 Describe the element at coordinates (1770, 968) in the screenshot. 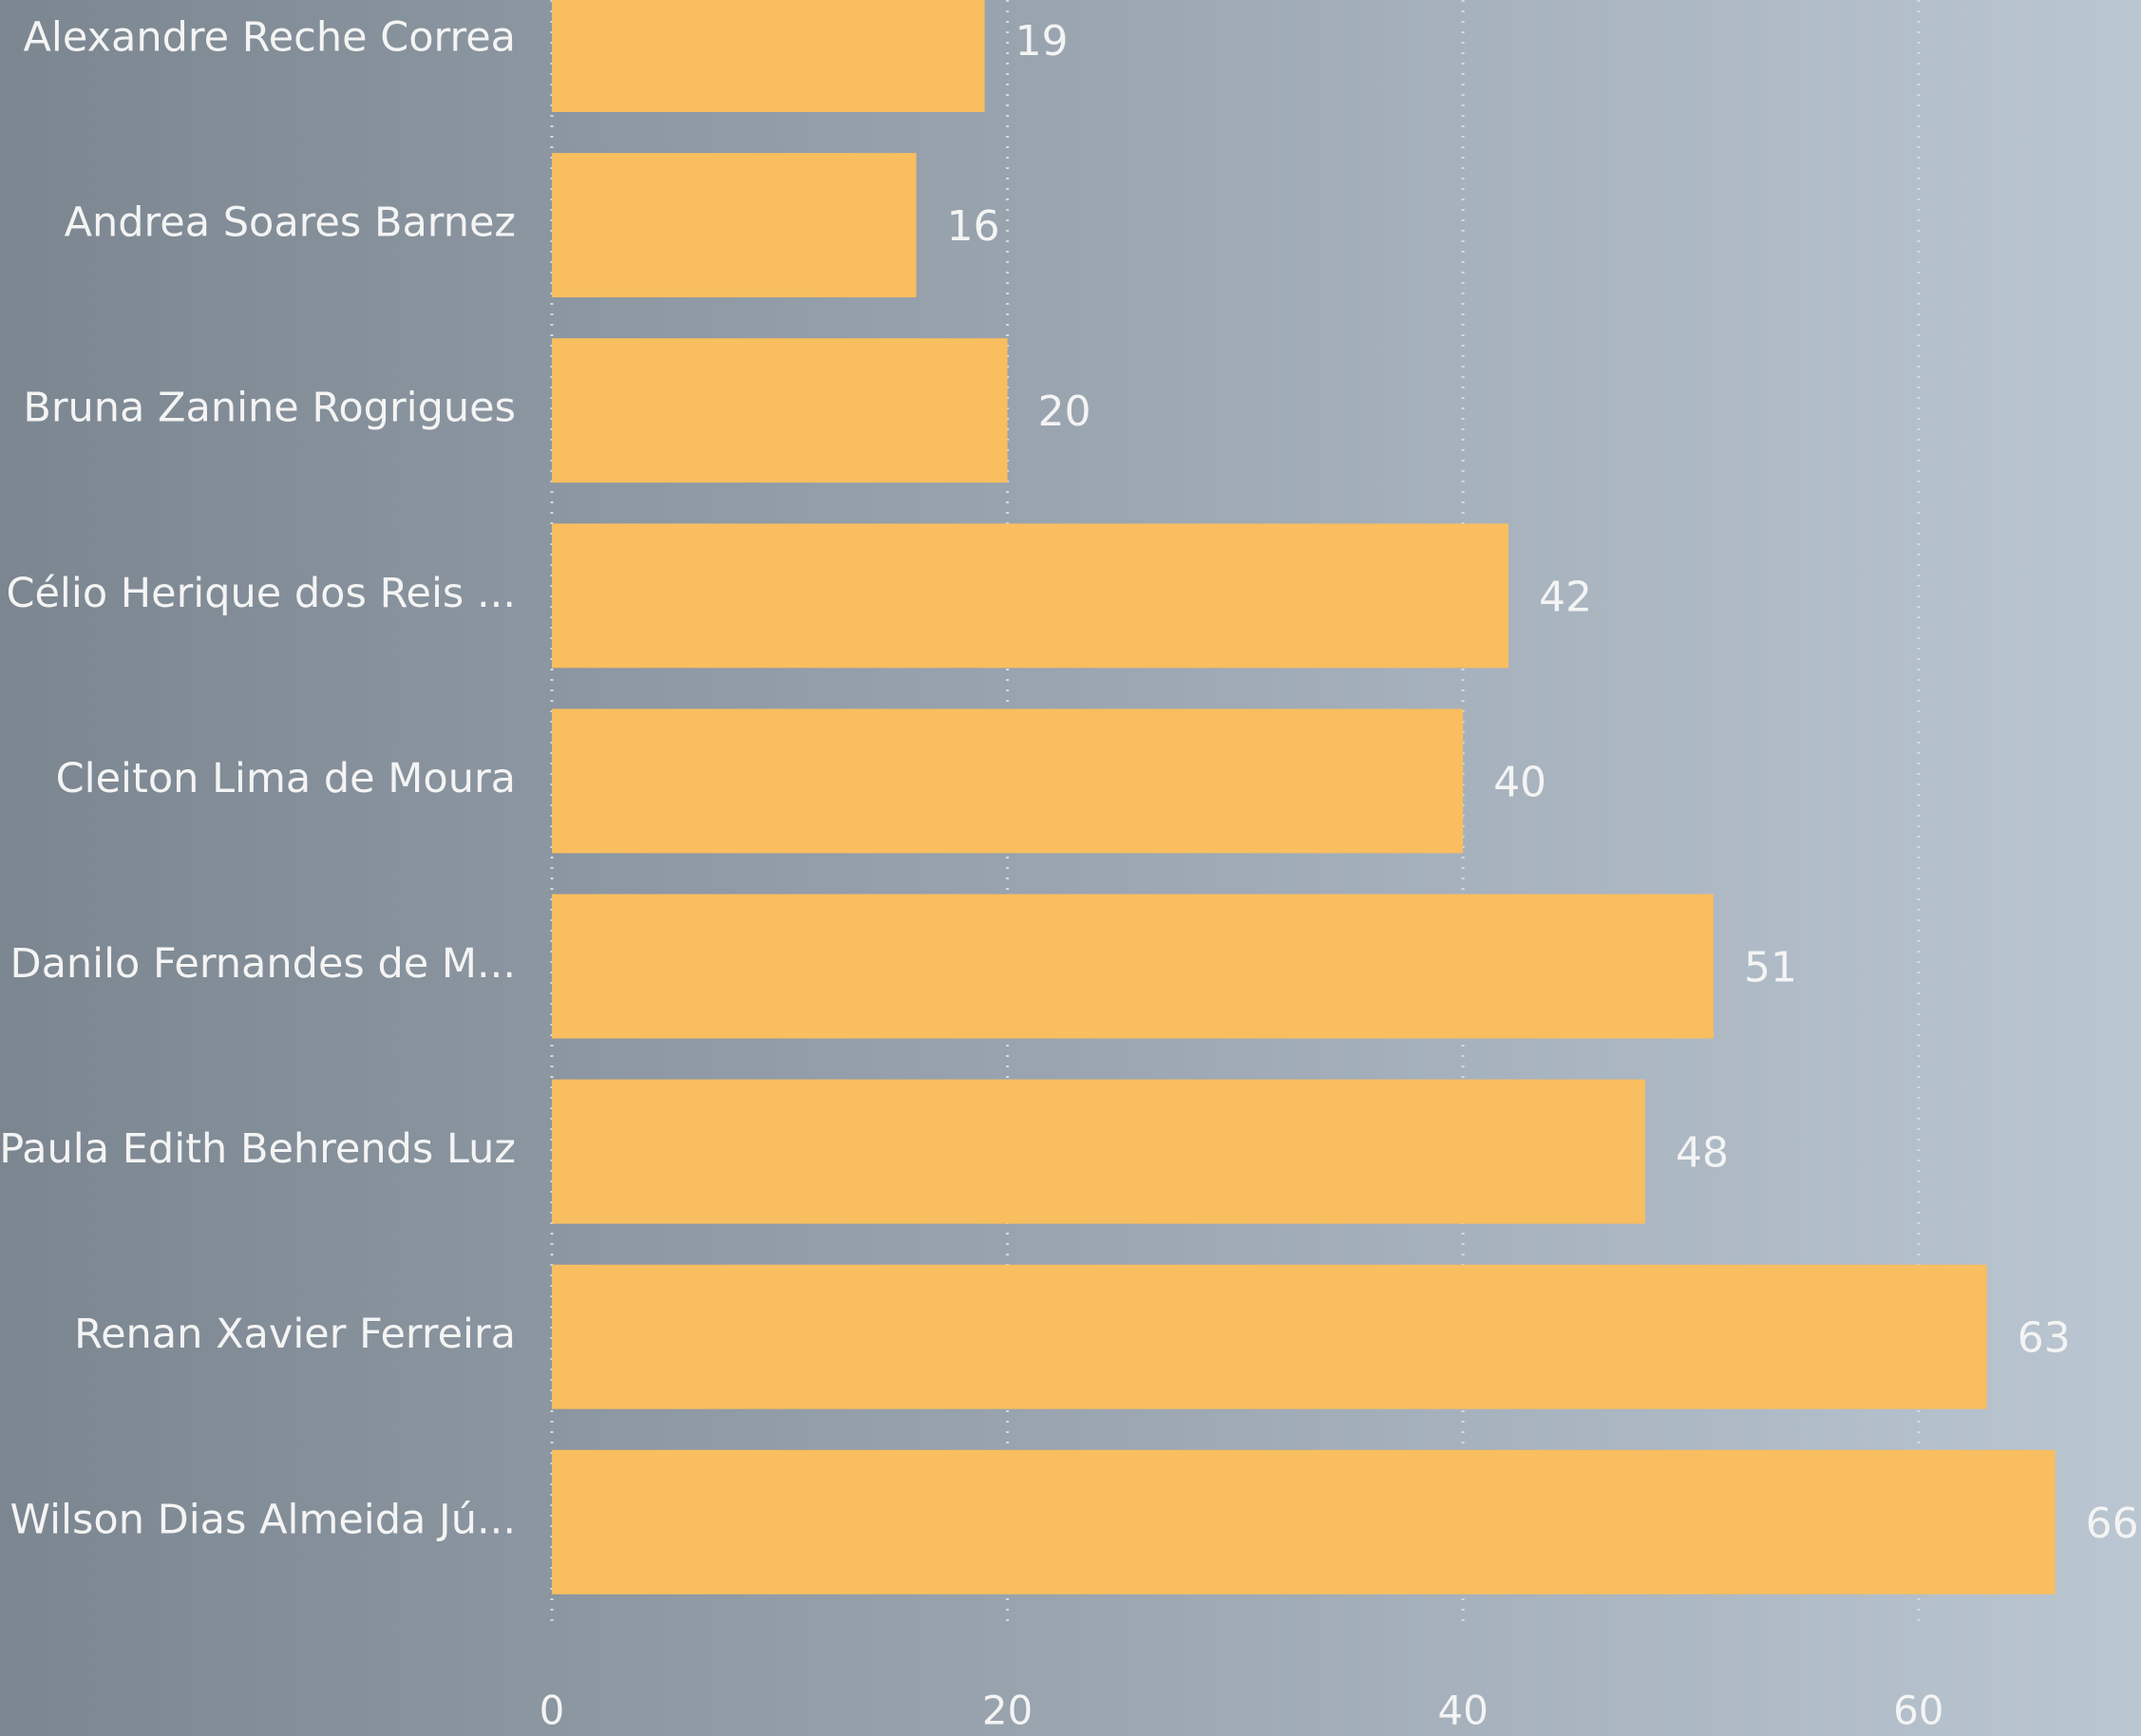

I see `data-label: 51` at that location.